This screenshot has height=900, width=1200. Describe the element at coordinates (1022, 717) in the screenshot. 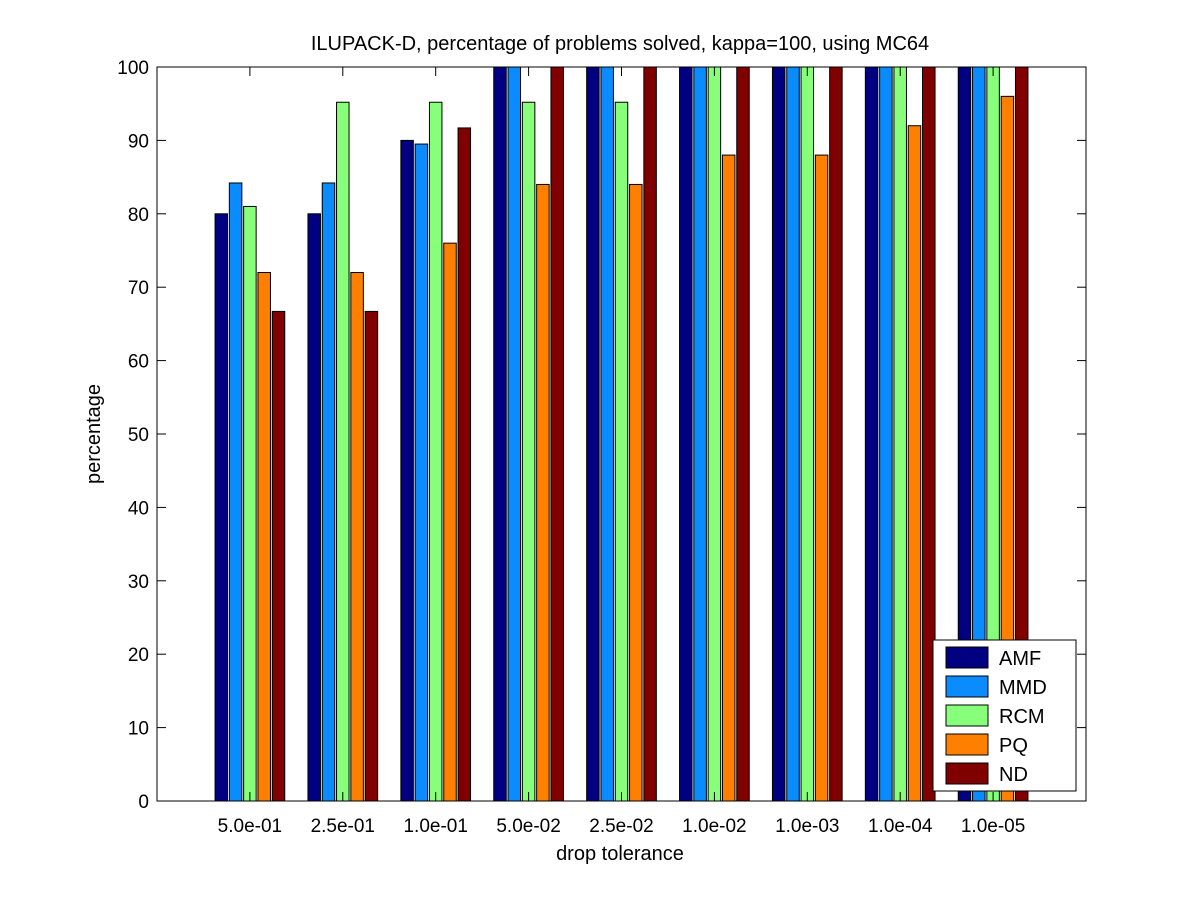

I see `legend-label-rcm: RCM` at that location.